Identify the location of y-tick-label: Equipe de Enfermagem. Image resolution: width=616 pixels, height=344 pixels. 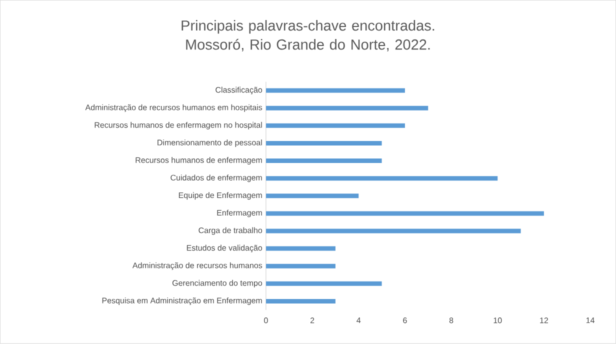
(220, 196).